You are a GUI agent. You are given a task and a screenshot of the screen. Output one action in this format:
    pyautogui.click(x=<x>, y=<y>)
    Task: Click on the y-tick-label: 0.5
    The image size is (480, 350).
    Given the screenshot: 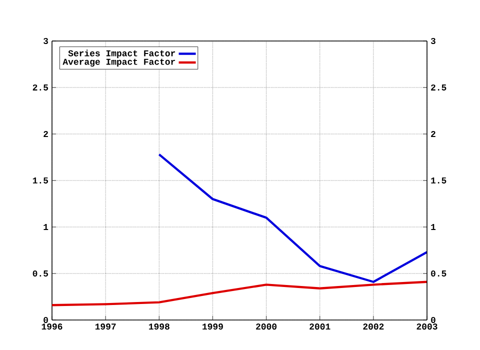 What is the action you would take?
    pyautogui.click(x=40, y=273)
    